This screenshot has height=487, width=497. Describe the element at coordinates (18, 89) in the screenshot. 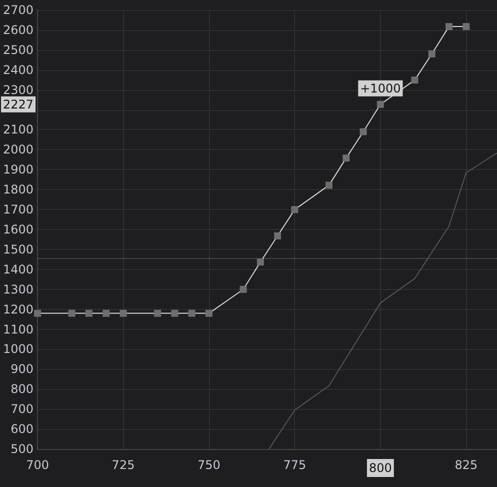

I see `y-tick-label: 2300` at that location.